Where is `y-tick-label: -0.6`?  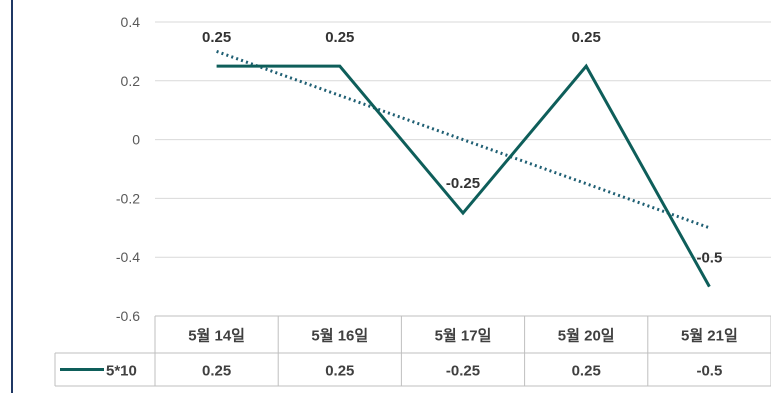
y-tick-label: -0.6 is located at coordinates (128, 316).